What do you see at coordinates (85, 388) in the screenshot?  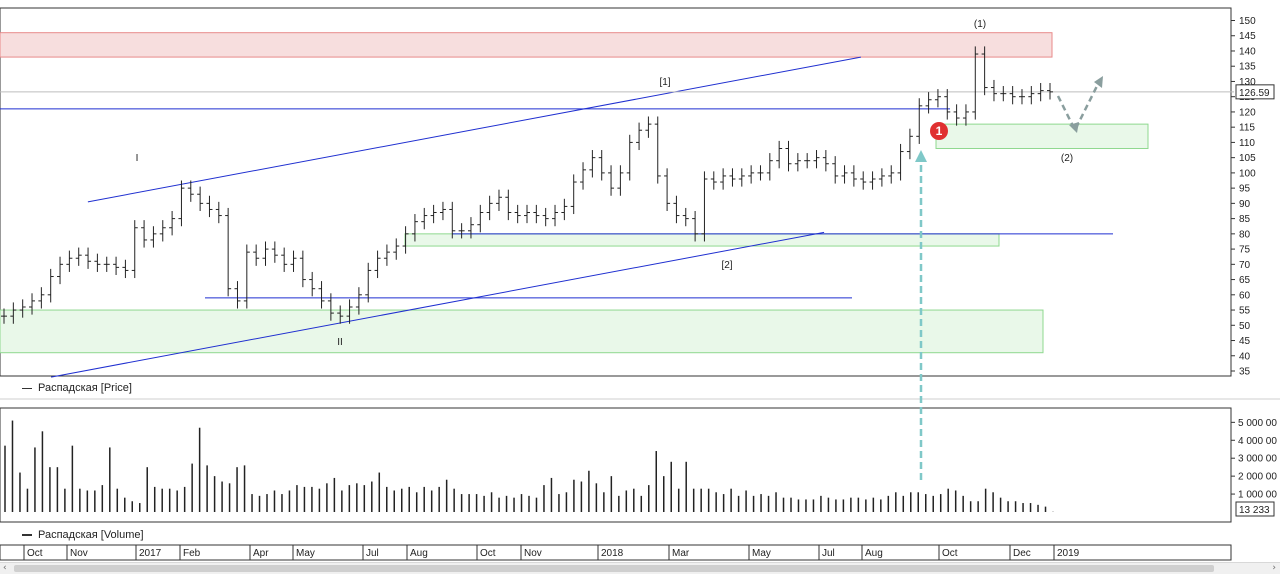 I see `price-legend-label: Распадская [Price]` at bounding box center [85, 388].